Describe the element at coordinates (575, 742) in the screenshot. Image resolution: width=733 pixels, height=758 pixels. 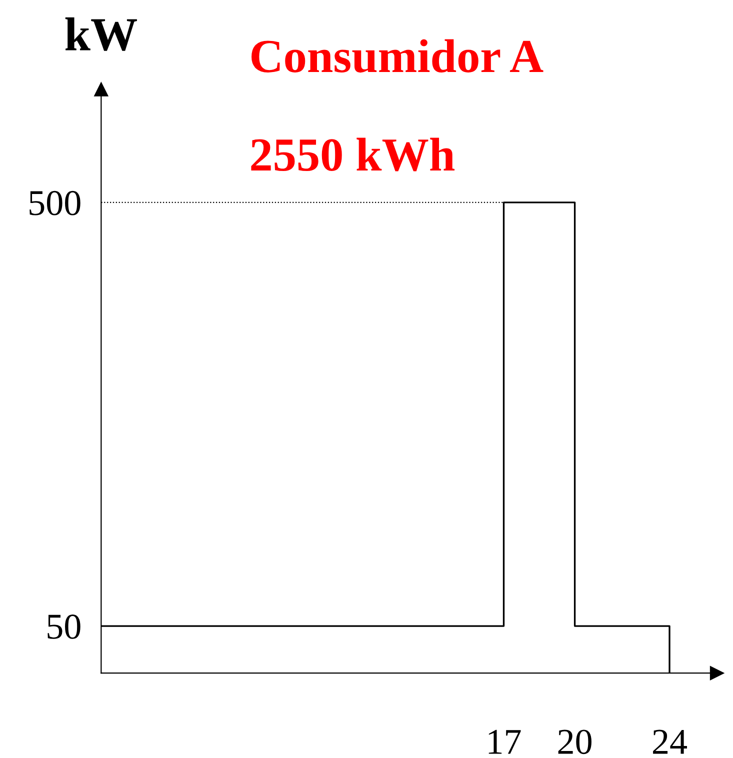
I see `x-tick-label: 20` at that location.